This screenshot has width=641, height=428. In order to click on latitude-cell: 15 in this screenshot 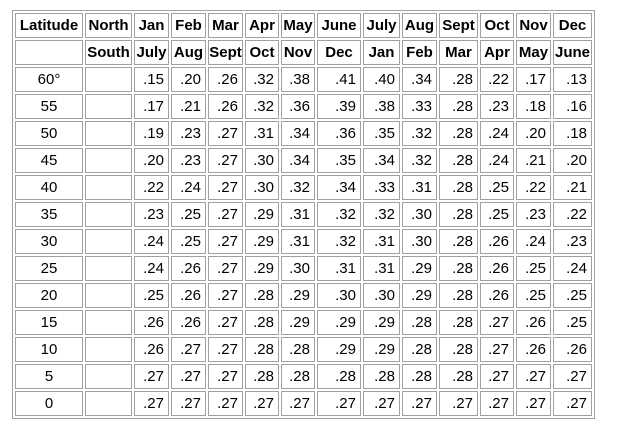, I will do `click(49, 322)`.